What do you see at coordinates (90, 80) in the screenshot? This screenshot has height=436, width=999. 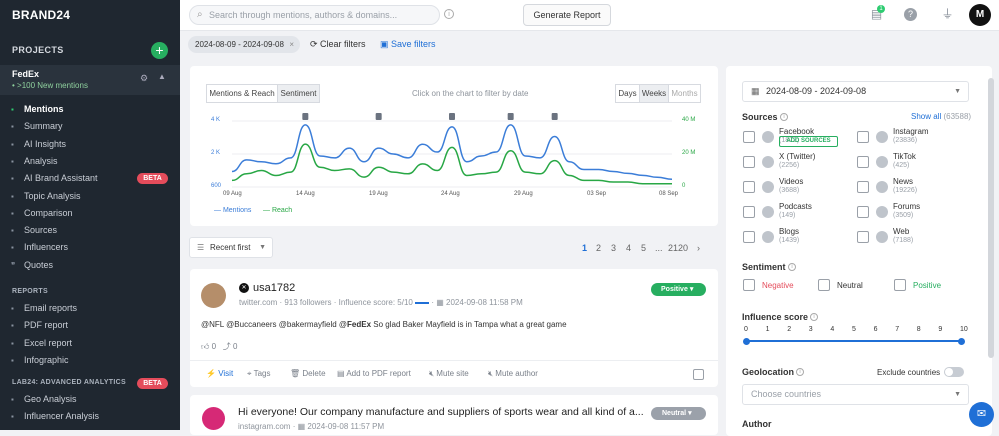 I see `project-fedex: FedEx • >100 New mentions ⚙ ▲` at bounding box center [90, 80].